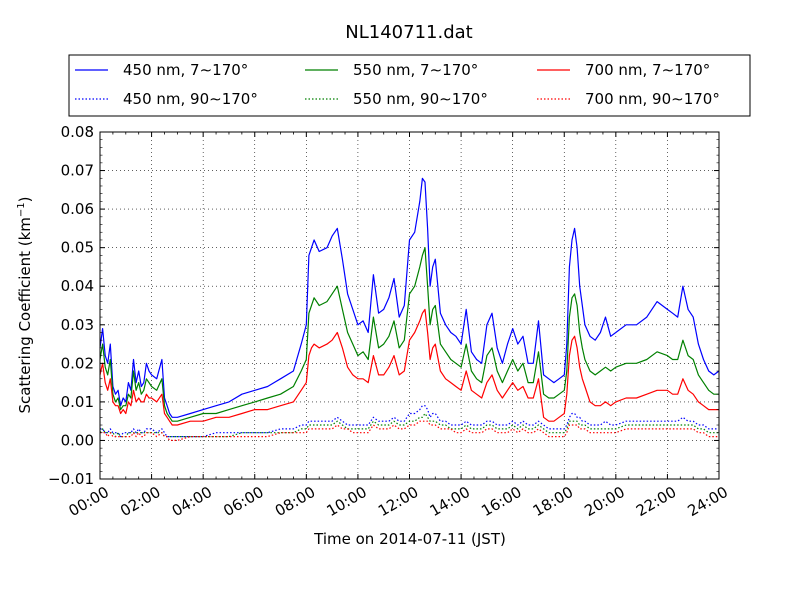 Image resolution: width=800 pixels, height=600 pixels. Describe the element at coordinates (77, 402) in the screenshot. I see `y-tick-label: 0.01` at that location.